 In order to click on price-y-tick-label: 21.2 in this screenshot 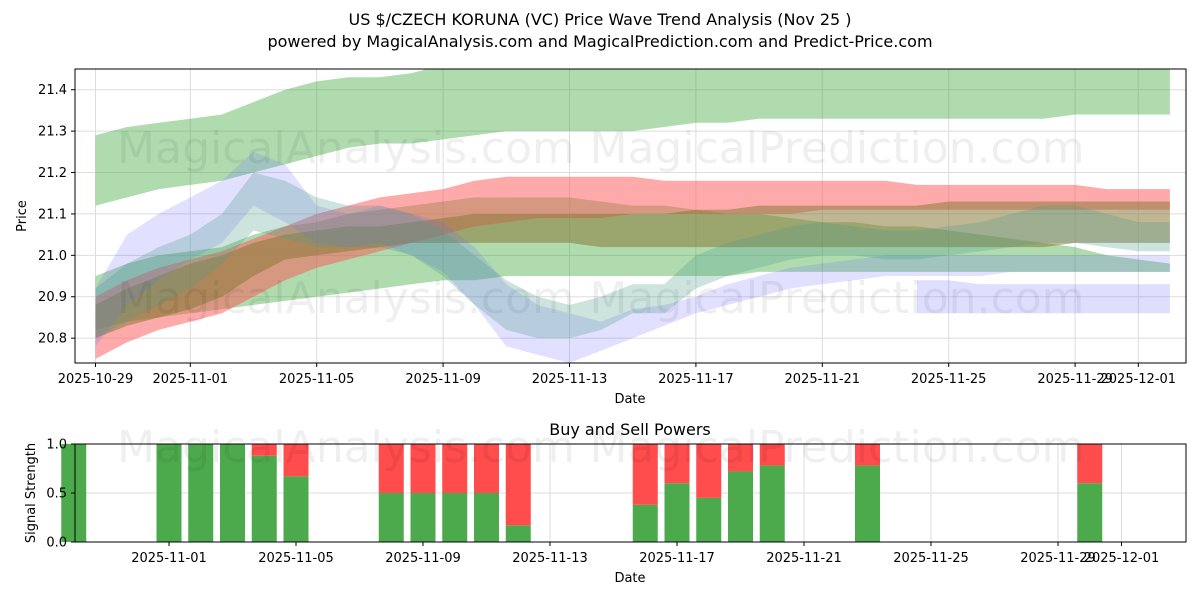, I will do `click(52, 173)`.